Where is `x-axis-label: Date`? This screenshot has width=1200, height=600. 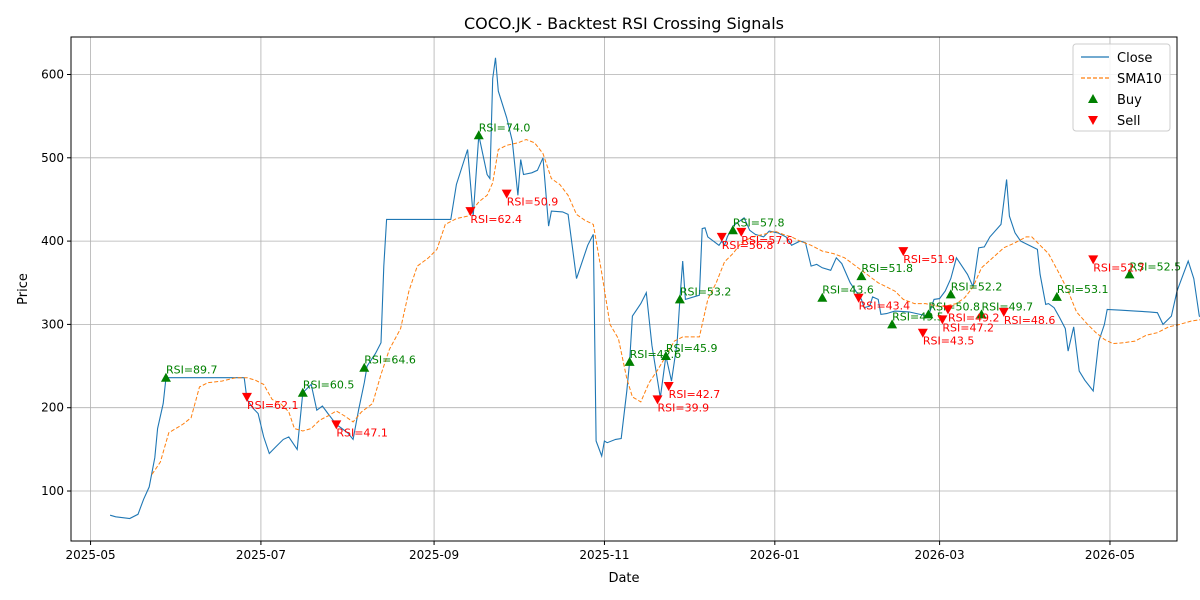 x-axis-label: Date is located at coordinates (623, 578).